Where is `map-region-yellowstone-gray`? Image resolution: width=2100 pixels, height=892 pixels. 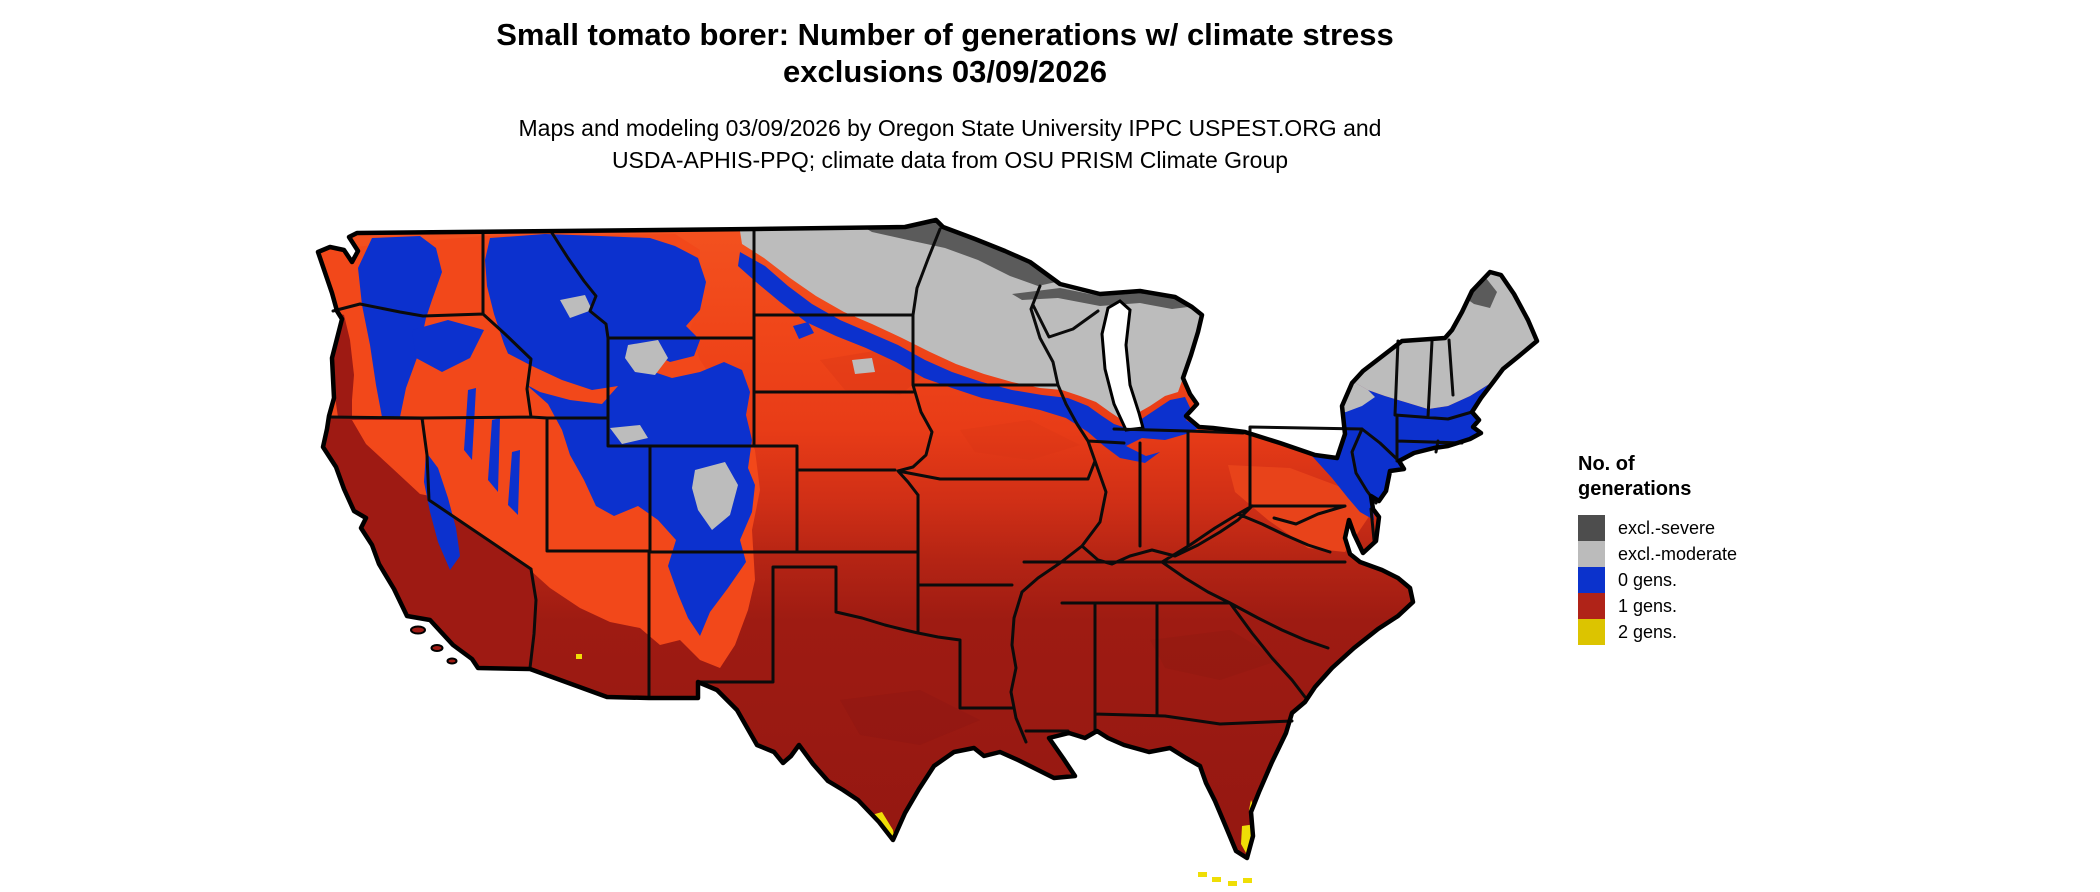 map-region-yellowstone-gray is located at coordinates (646, 357).